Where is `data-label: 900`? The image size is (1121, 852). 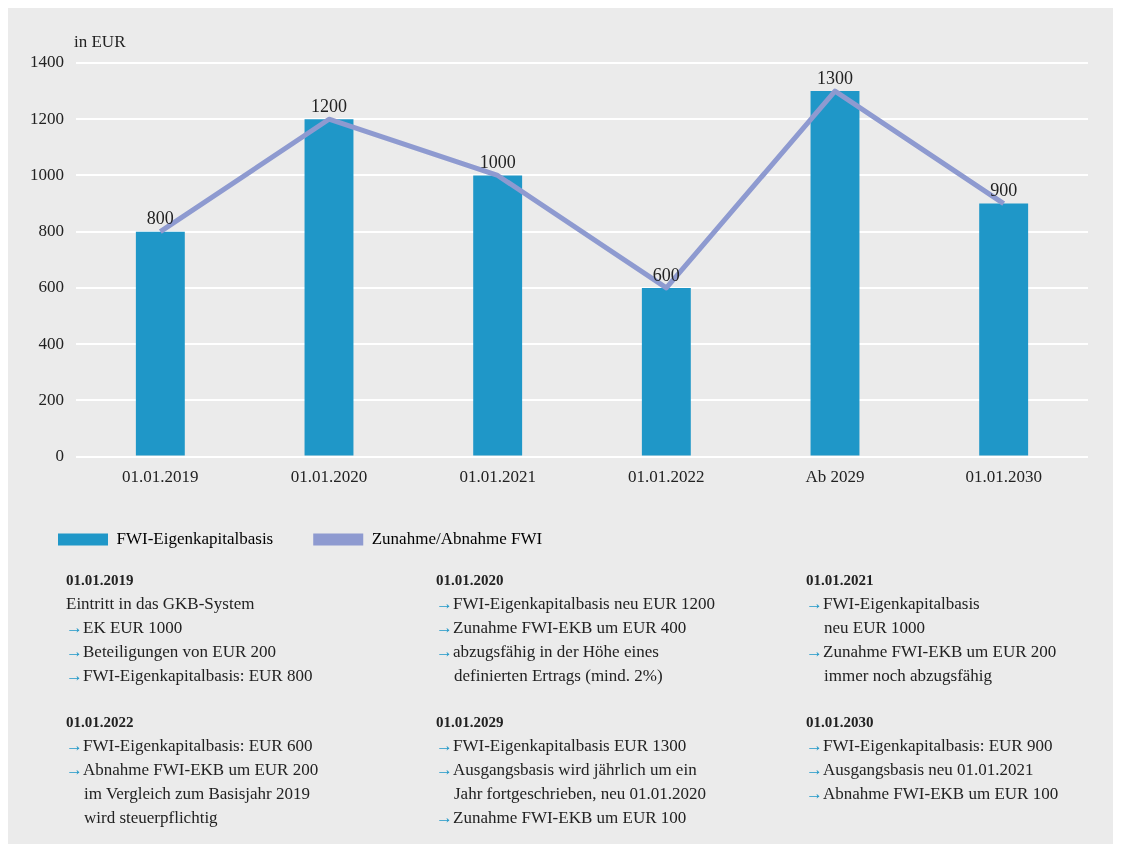 data-label: 900 is located at coordinates (1004, 190).